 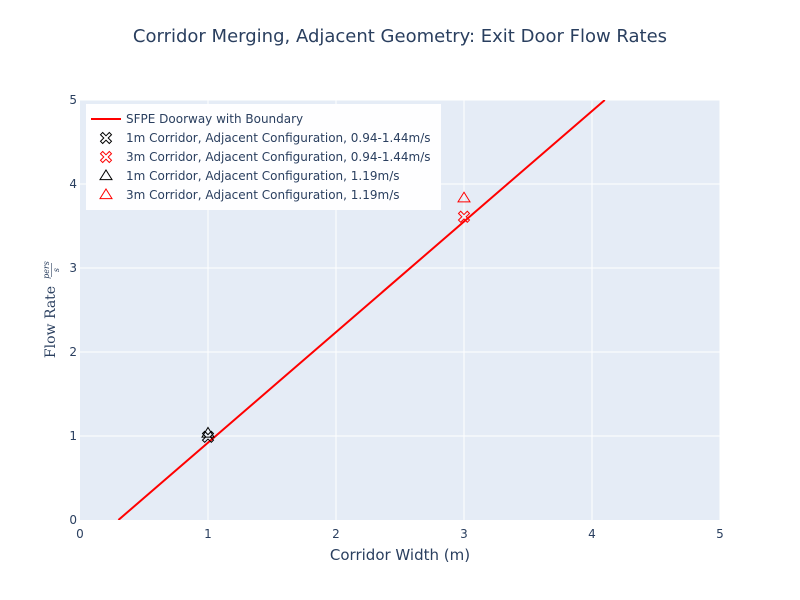 What do you see at coordinates (592, 534) in the screenshot?
I see `x-tick-label: 4` at bounding box center [592, 534].